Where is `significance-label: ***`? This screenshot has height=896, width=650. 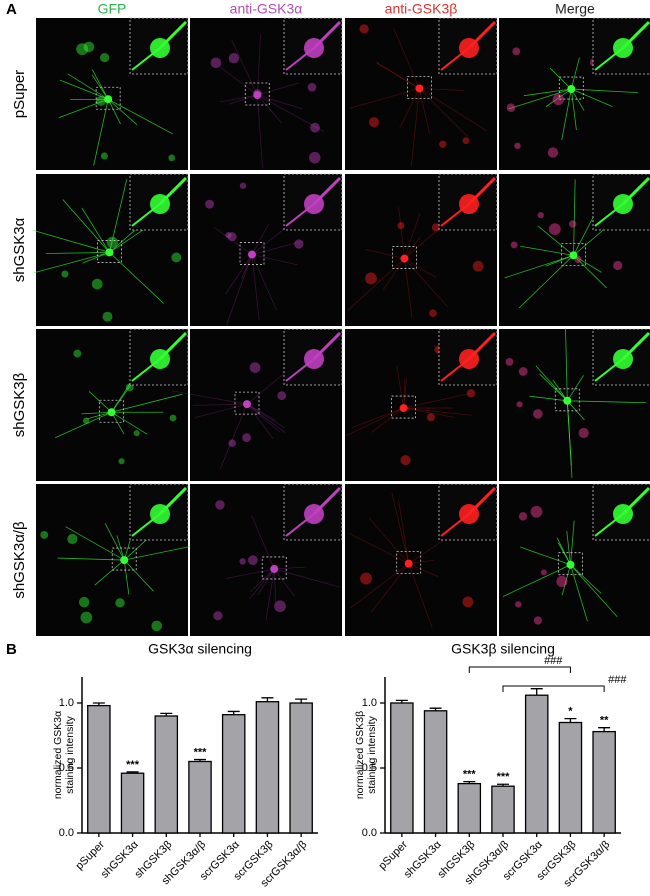 significance-label: *** is located at coordinates (201, 752).